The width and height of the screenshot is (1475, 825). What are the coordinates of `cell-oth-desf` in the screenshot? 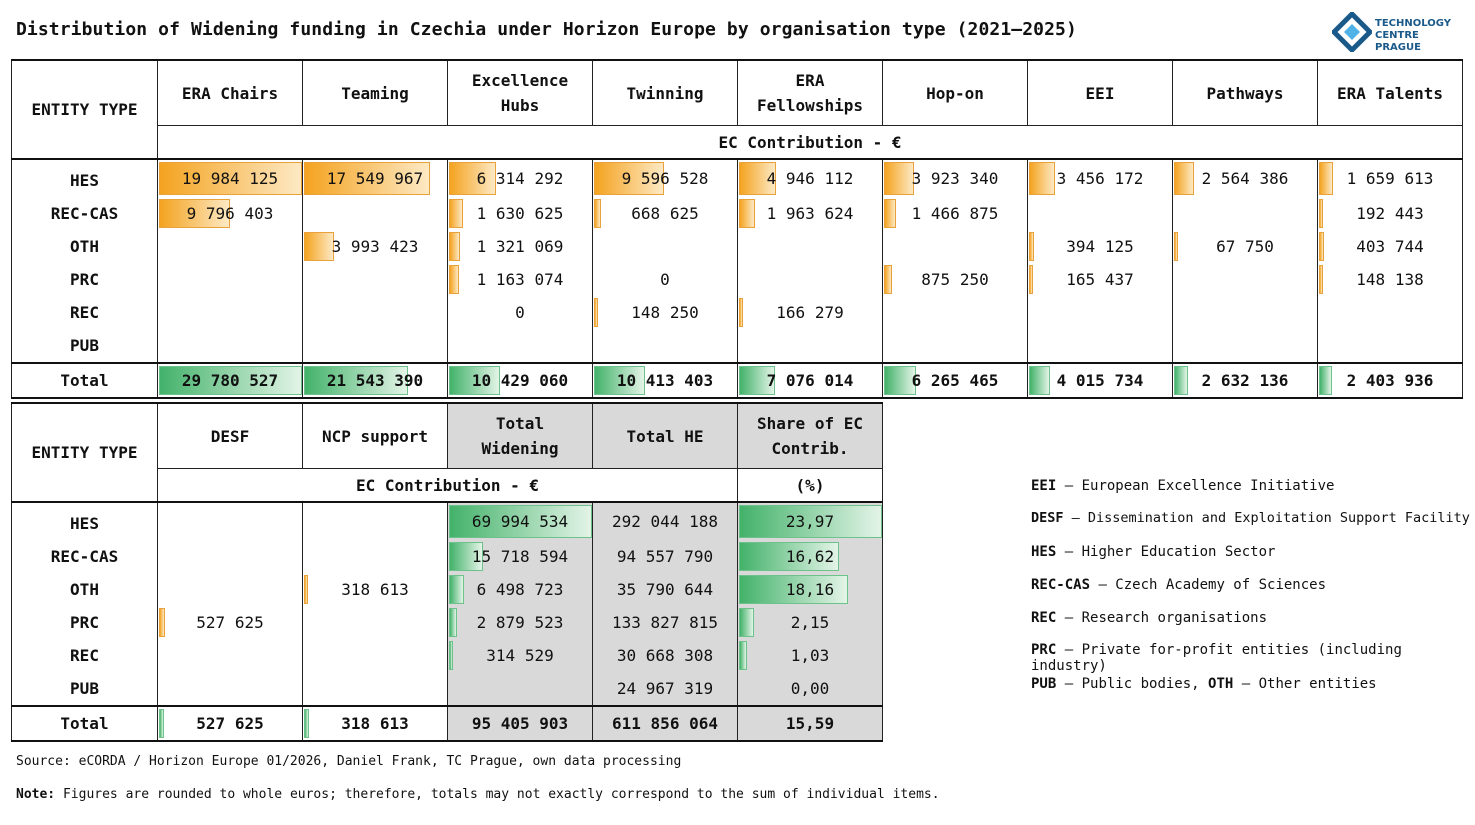 It's located at (230, 589).